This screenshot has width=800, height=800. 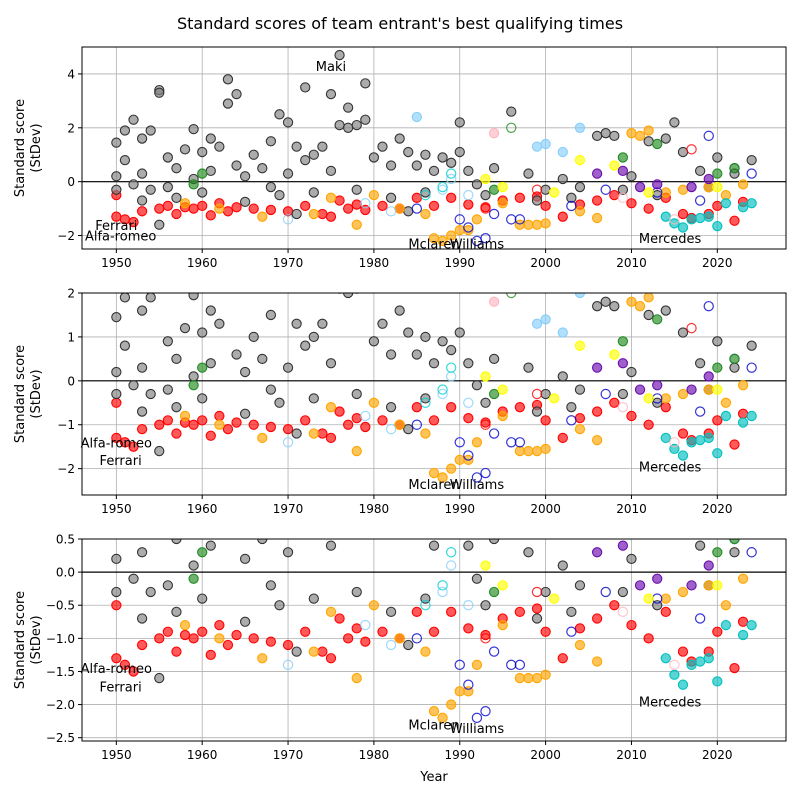 I want to click on y-tick-label: −2, so click(x=66, y=236).